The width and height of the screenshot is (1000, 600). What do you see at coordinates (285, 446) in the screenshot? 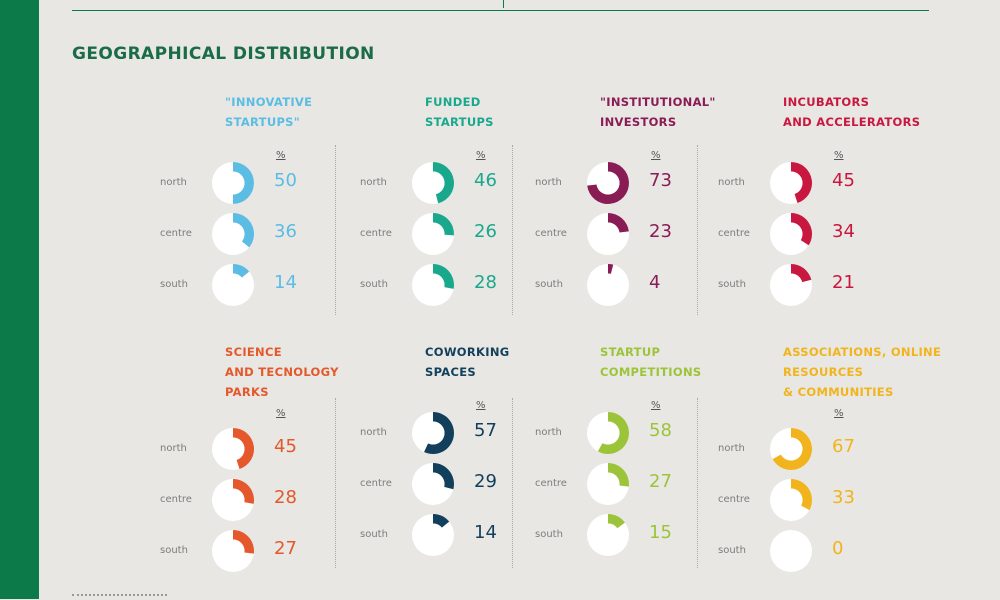
I see `value-label: 45` at bounding box center [285, 446].